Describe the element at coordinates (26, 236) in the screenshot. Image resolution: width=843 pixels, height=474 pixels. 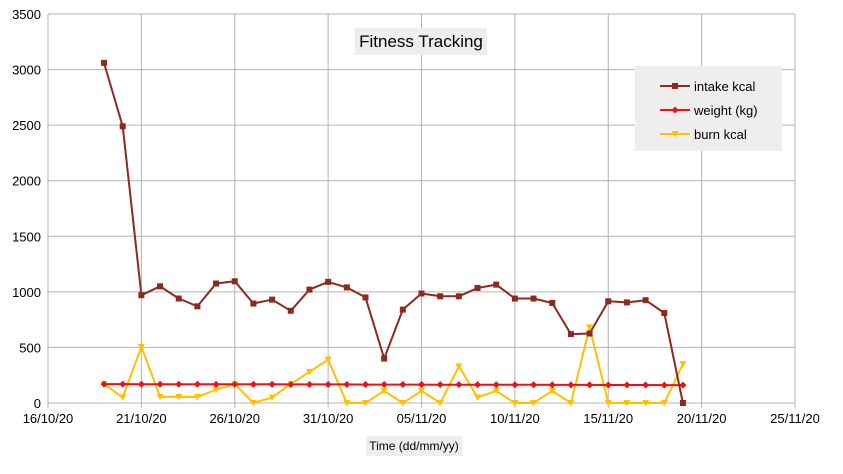
I see `y-tick-label: 1500` at that location.